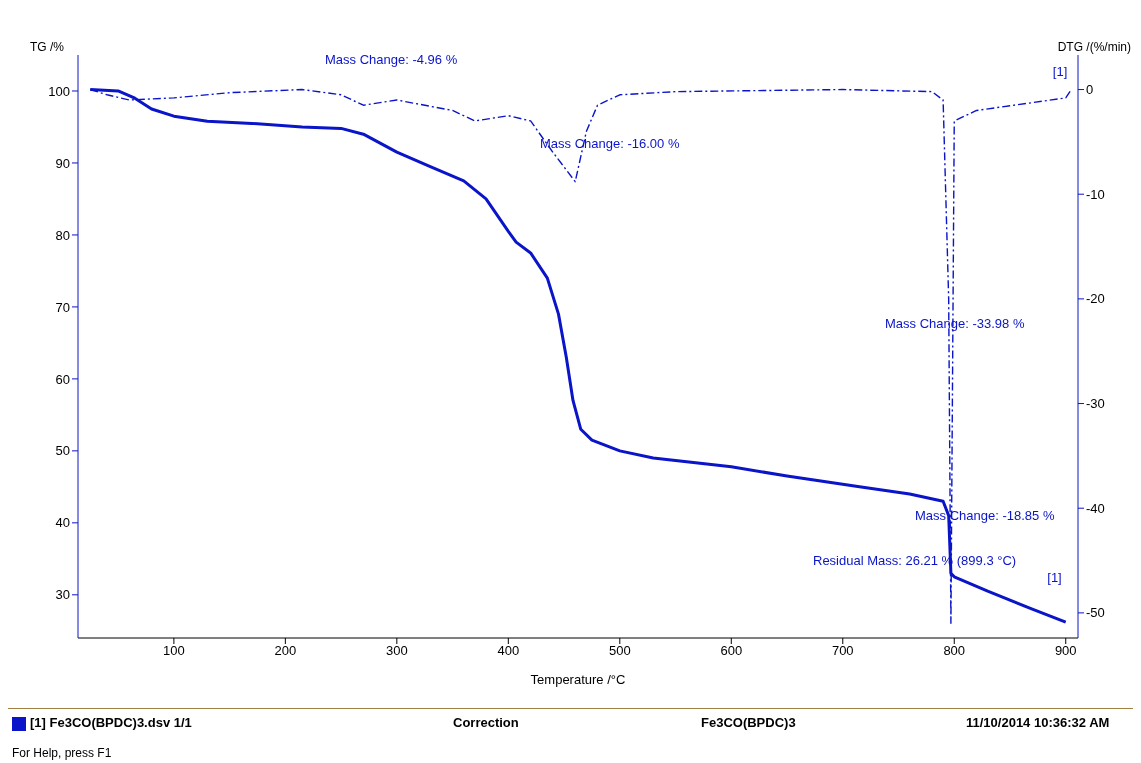 Image resolution: width=1141 pixels, height=763 pixels. What do you see at coordinates (955, 323) in the screenshot?
I see `annotation: Mass Change: -33.98 %` at bounding box center [955, 323].